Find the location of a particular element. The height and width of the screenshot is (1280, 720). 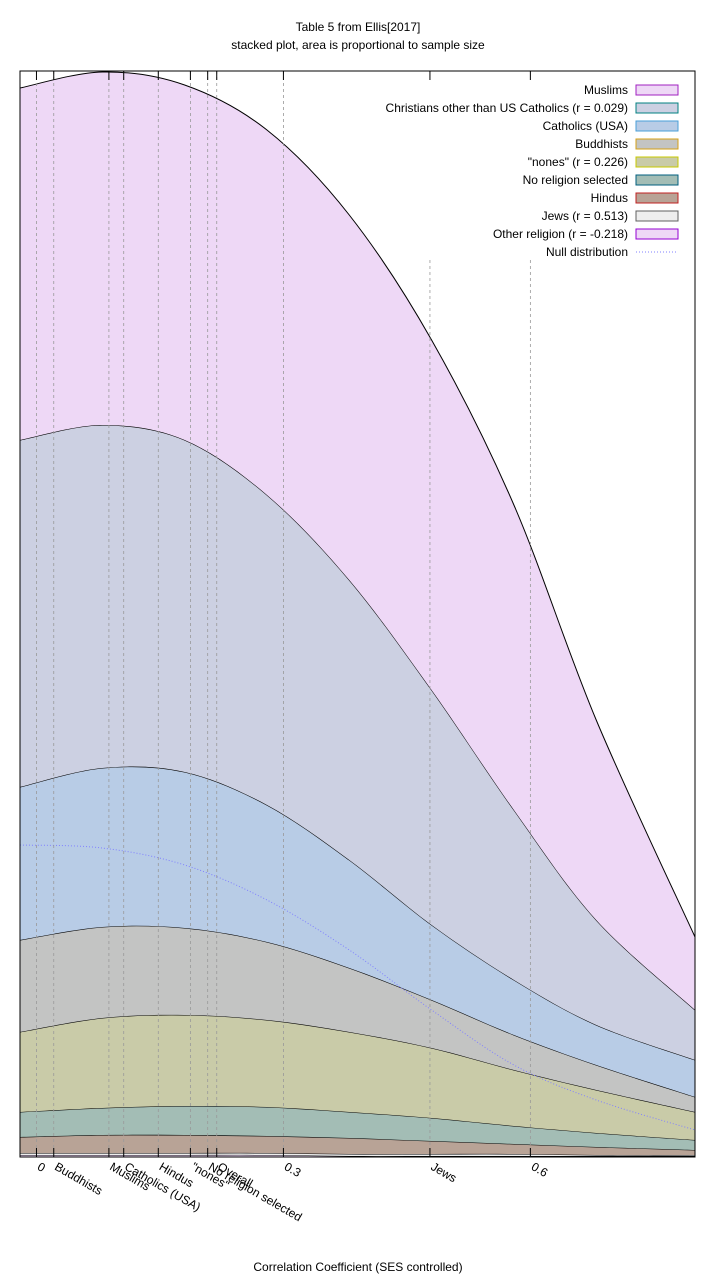

legend-label: Jews (r = 0.513) is located at coordinates (585, 216).